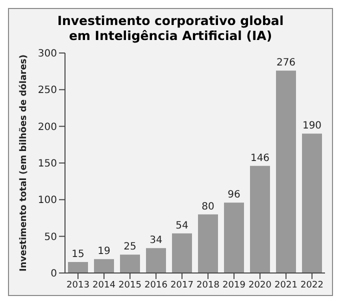 Image resolution: width=341 pixels, height=304 pixels. I want to click on x-tick-label: 2015, so click(130, 285).